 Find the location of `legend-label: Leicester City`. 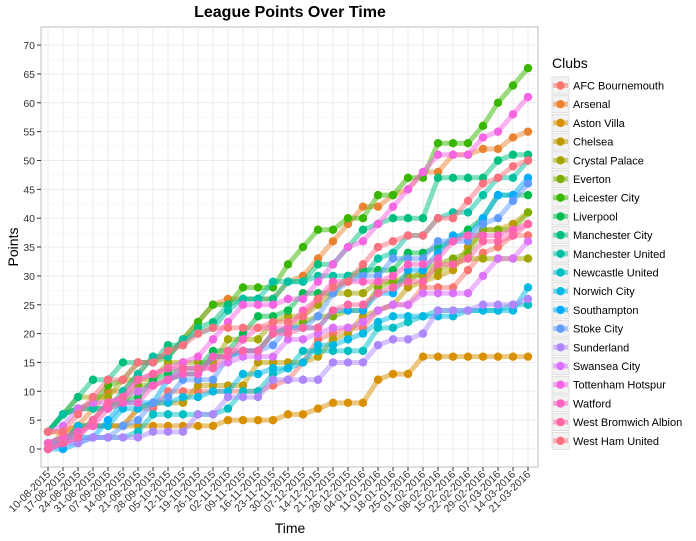

legend-label: Leicester City is located at coordinates (606, 199).